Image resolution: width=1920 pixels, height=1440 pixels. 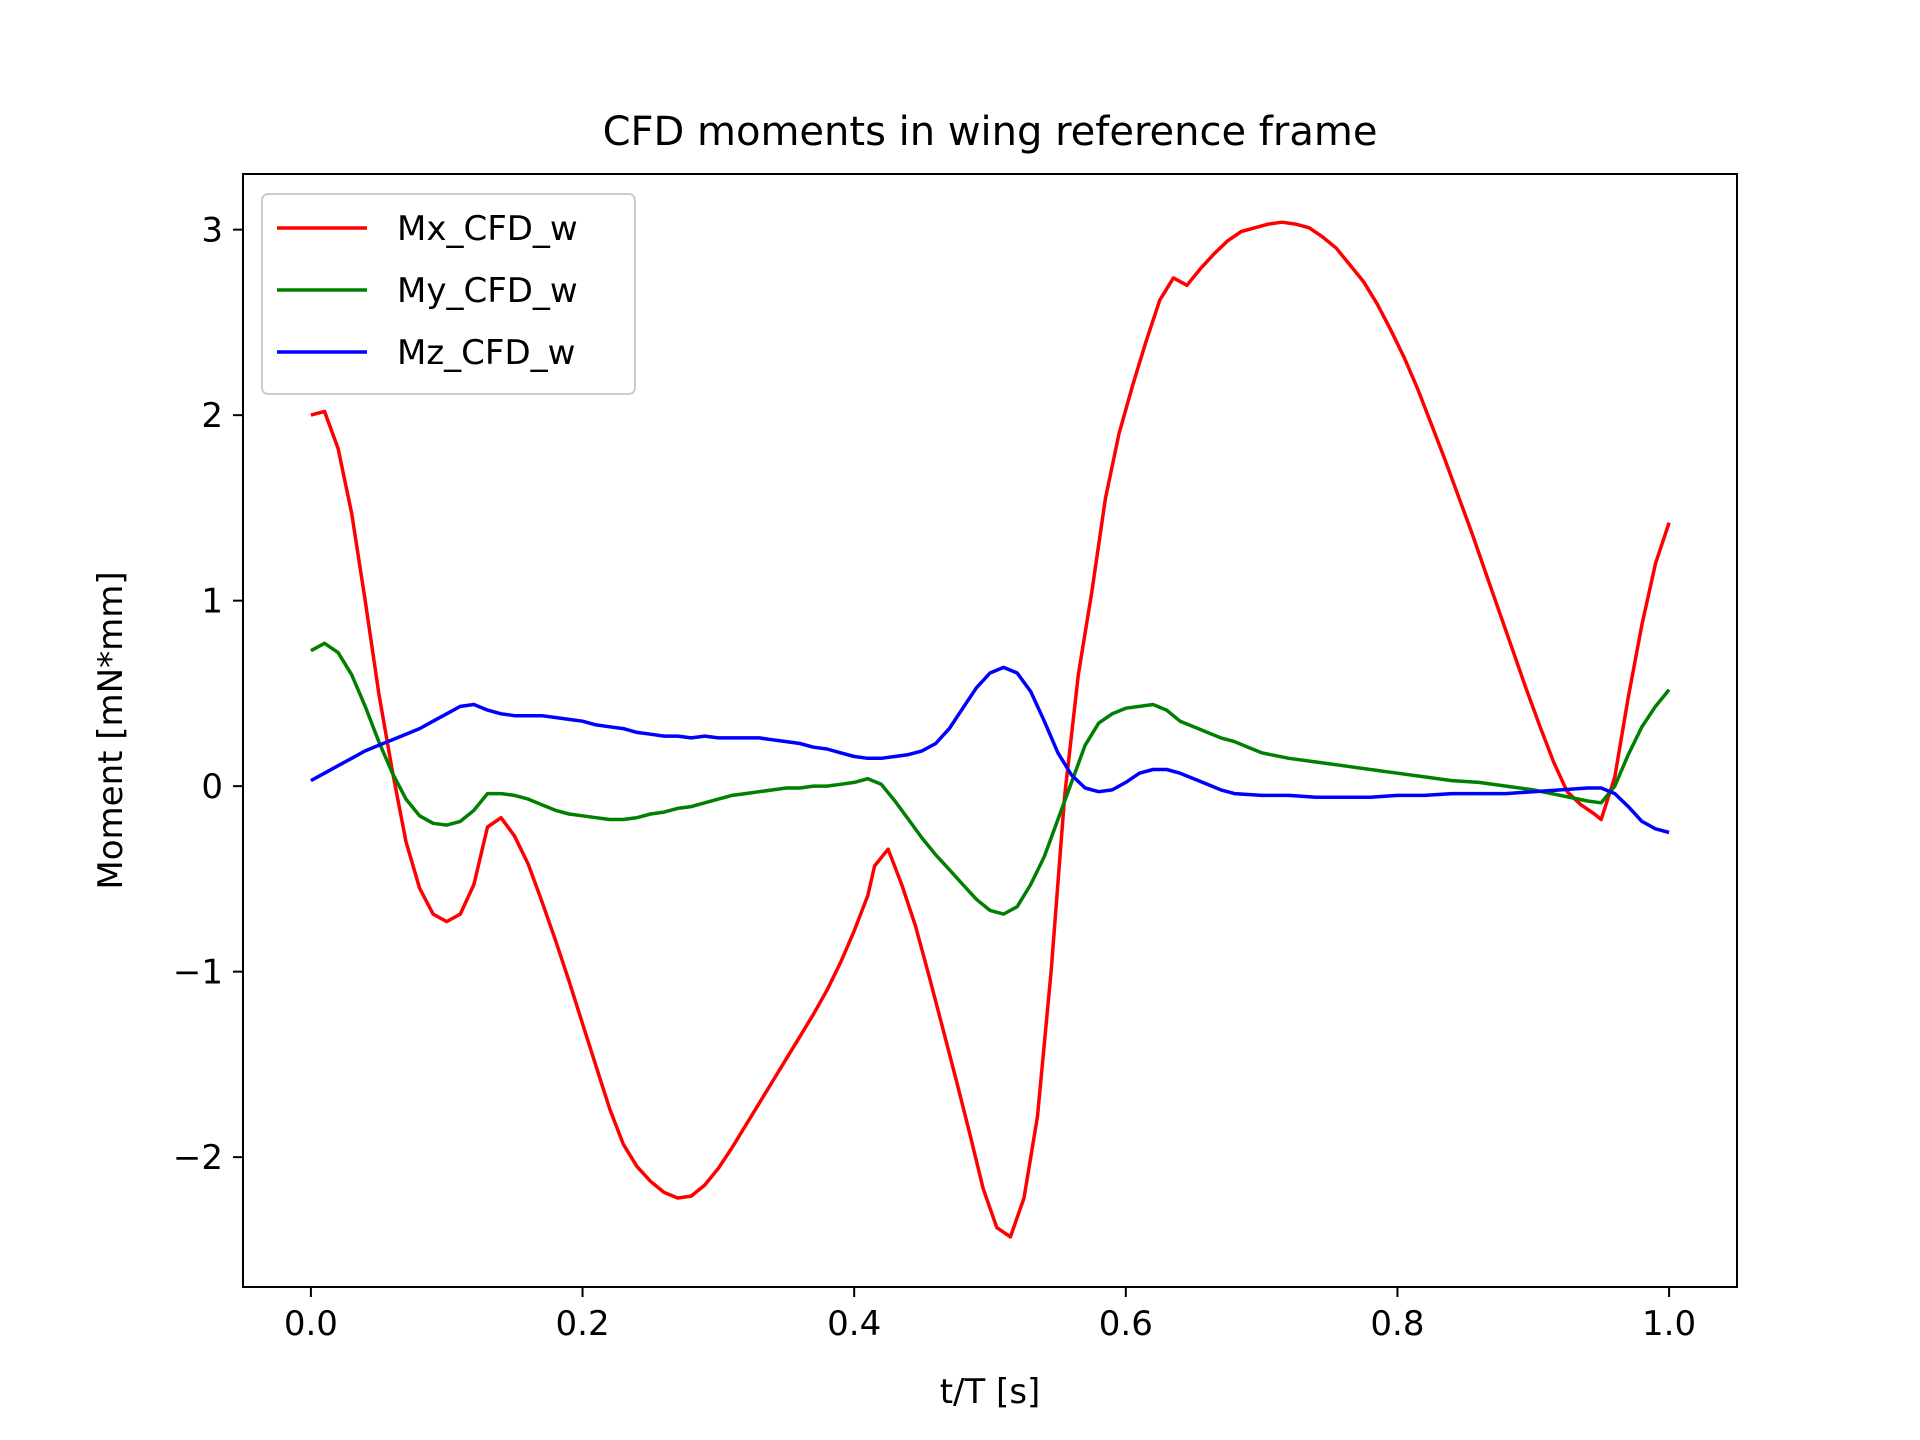 I want to click on legend-box, so click(x=448, y=294).